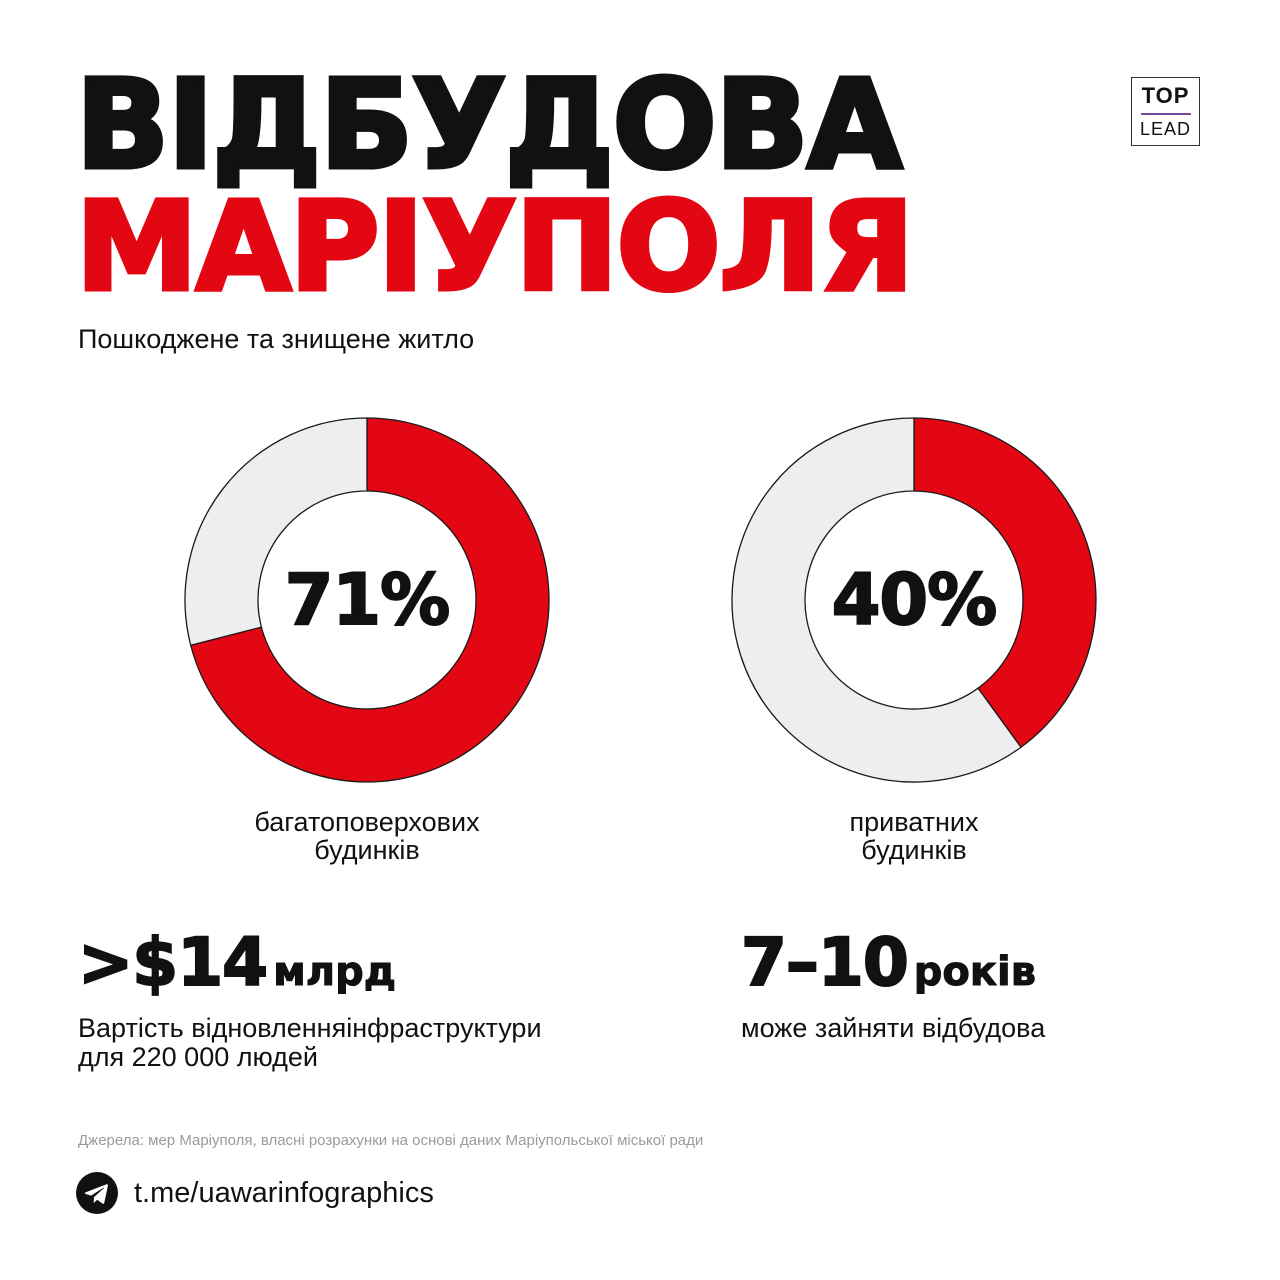  What do you see at coordinates (489, 125) in the screenshot?
I see `title-line-1: ВІДБУДОВА` at bounding box center [489, 125].